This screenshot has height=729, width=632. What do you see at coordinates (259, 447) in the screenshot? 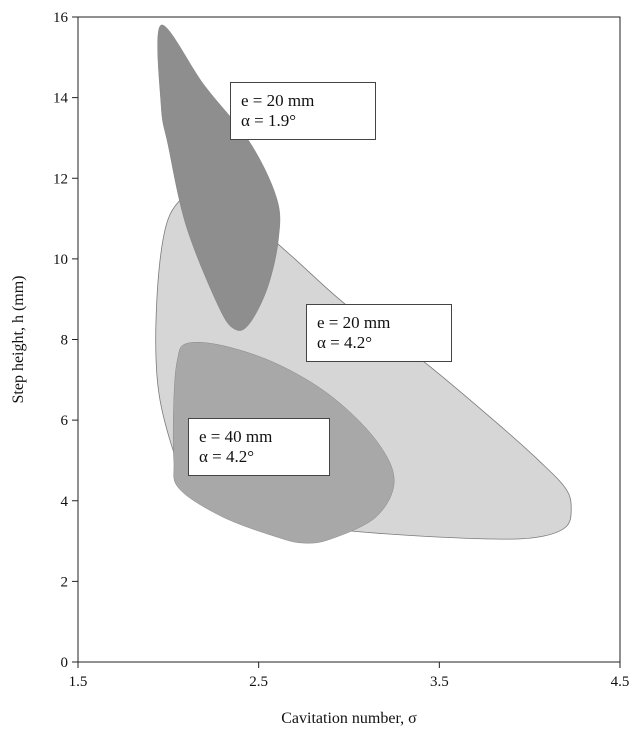
I see `annotation-e40-alpha42: e = 40 mm α = 4.2°` at bounding box center [259, 447].